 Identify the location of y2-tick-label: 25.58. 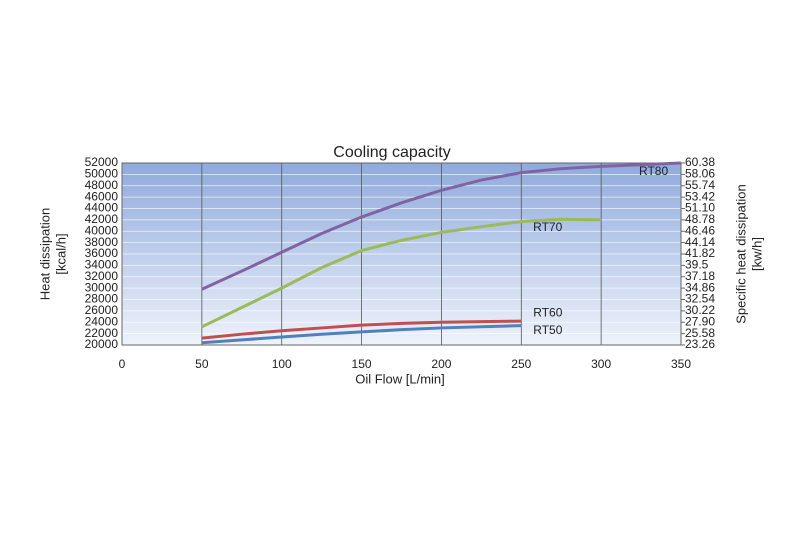
(700, 333).